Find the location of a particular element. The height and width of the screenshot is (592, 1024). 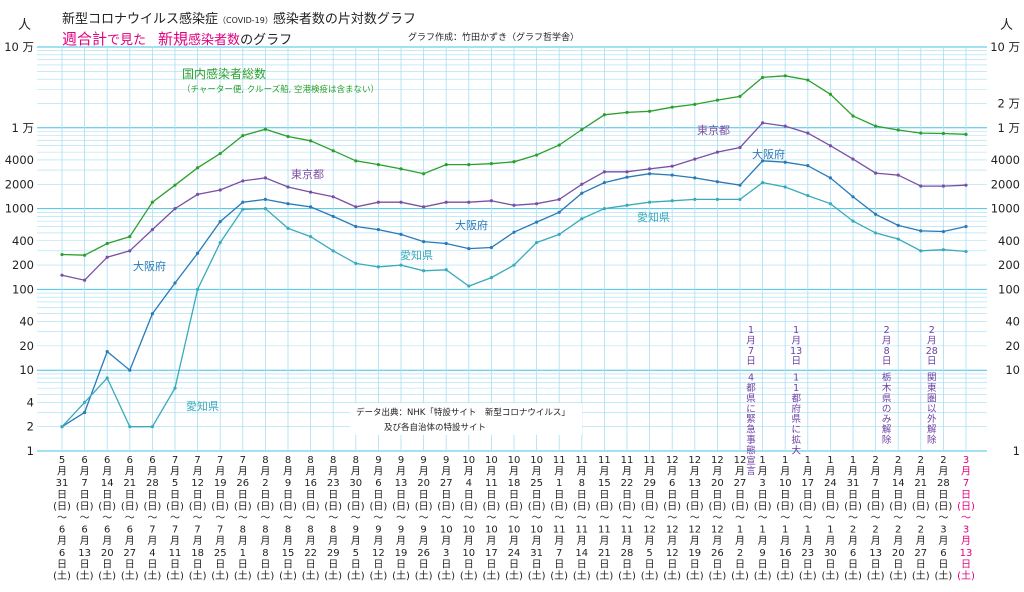

y-tick-label-left: 4 is located at coordinates (30, 402).